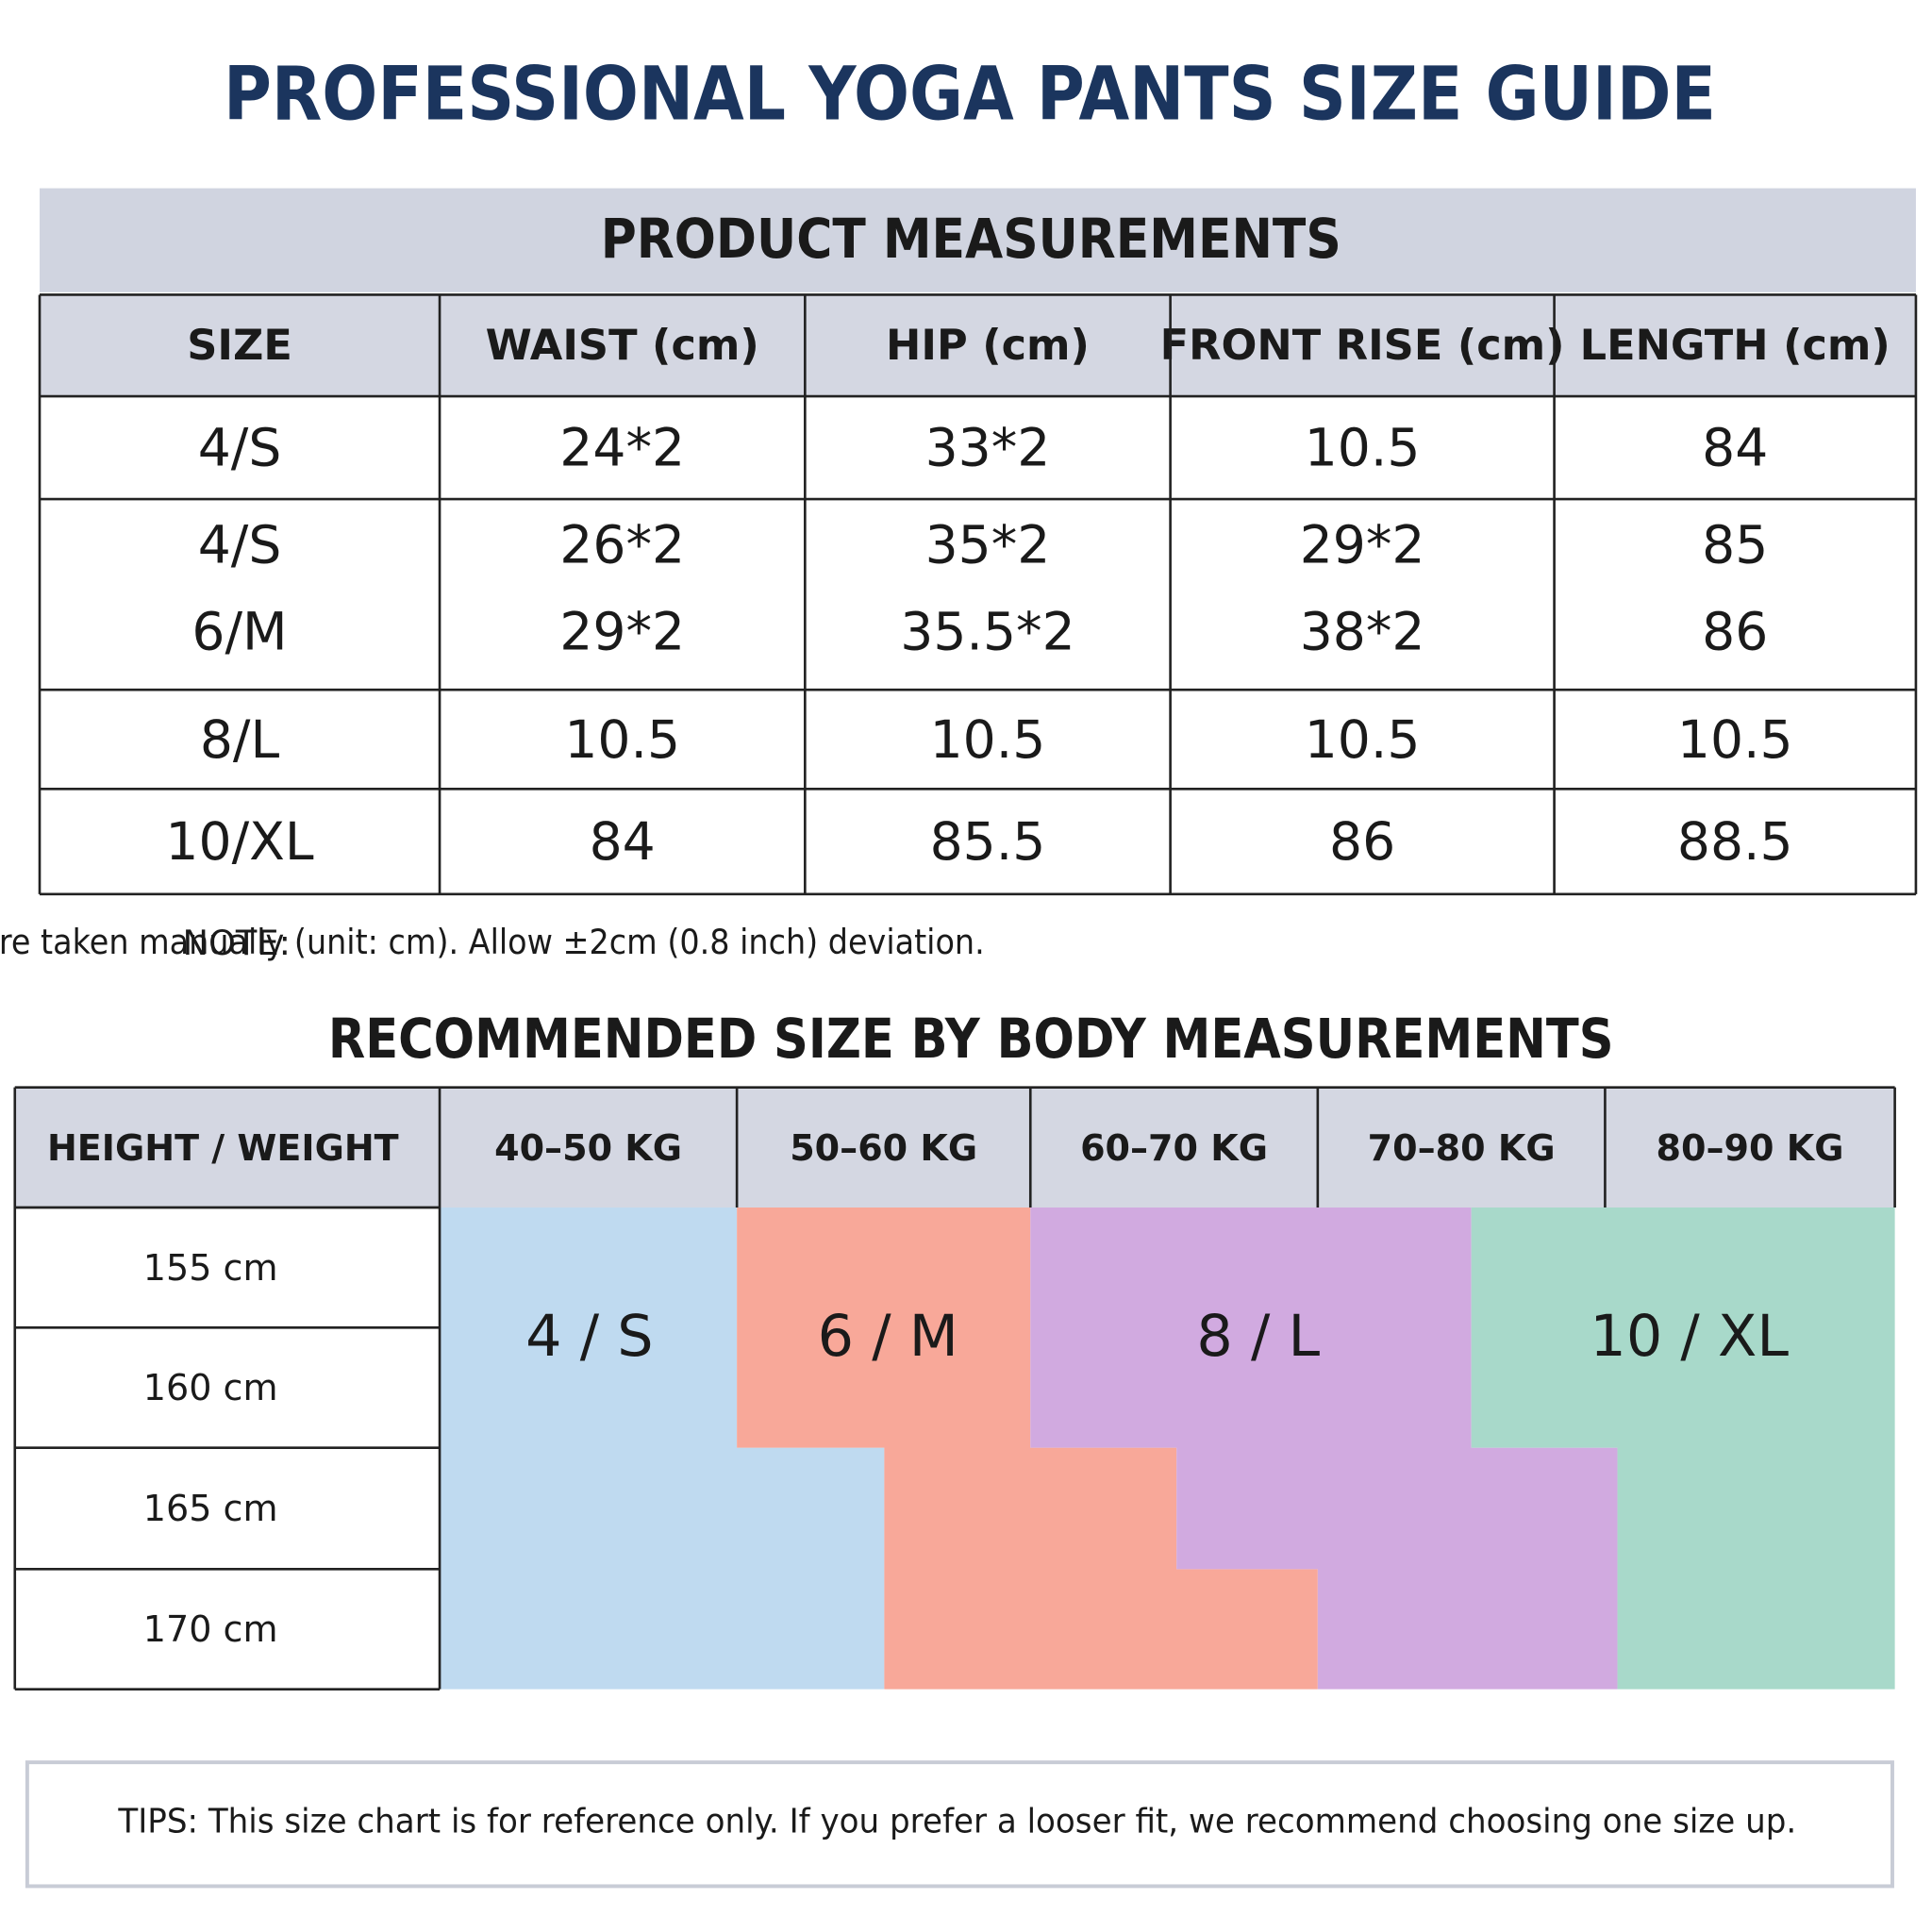  What do you see at coordinates (588, 1148) in the screenshot?
I see `weight-header: 40–50 KG` at bounding box center [588, 1148].